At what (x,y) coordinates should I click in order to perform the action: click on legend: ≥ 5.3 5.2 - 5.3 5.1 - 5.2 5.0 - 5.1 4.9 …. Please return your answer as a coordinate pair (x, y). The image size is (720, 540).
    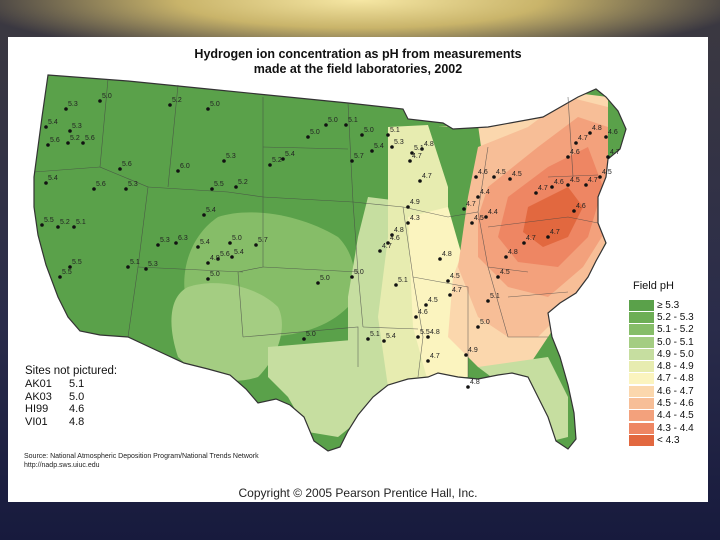
    Looking at the image, I should click on (661, 373).